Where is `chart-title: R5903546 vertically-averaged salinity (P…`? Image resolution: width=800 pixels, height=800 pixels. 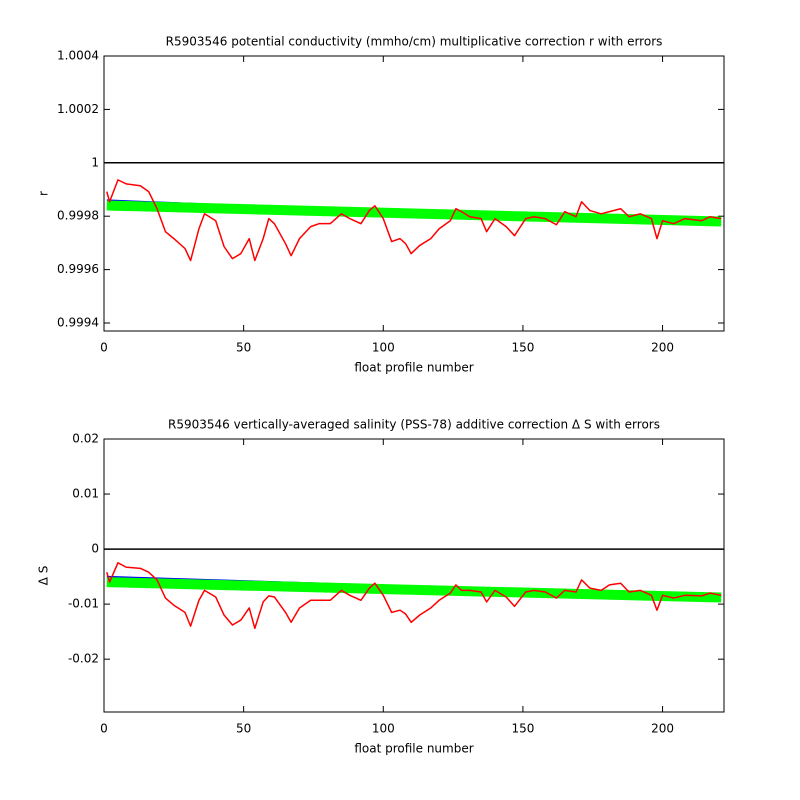 chart-title: R5903546 vertically-averaged salinity (P… is located at coordinates (414, 425).